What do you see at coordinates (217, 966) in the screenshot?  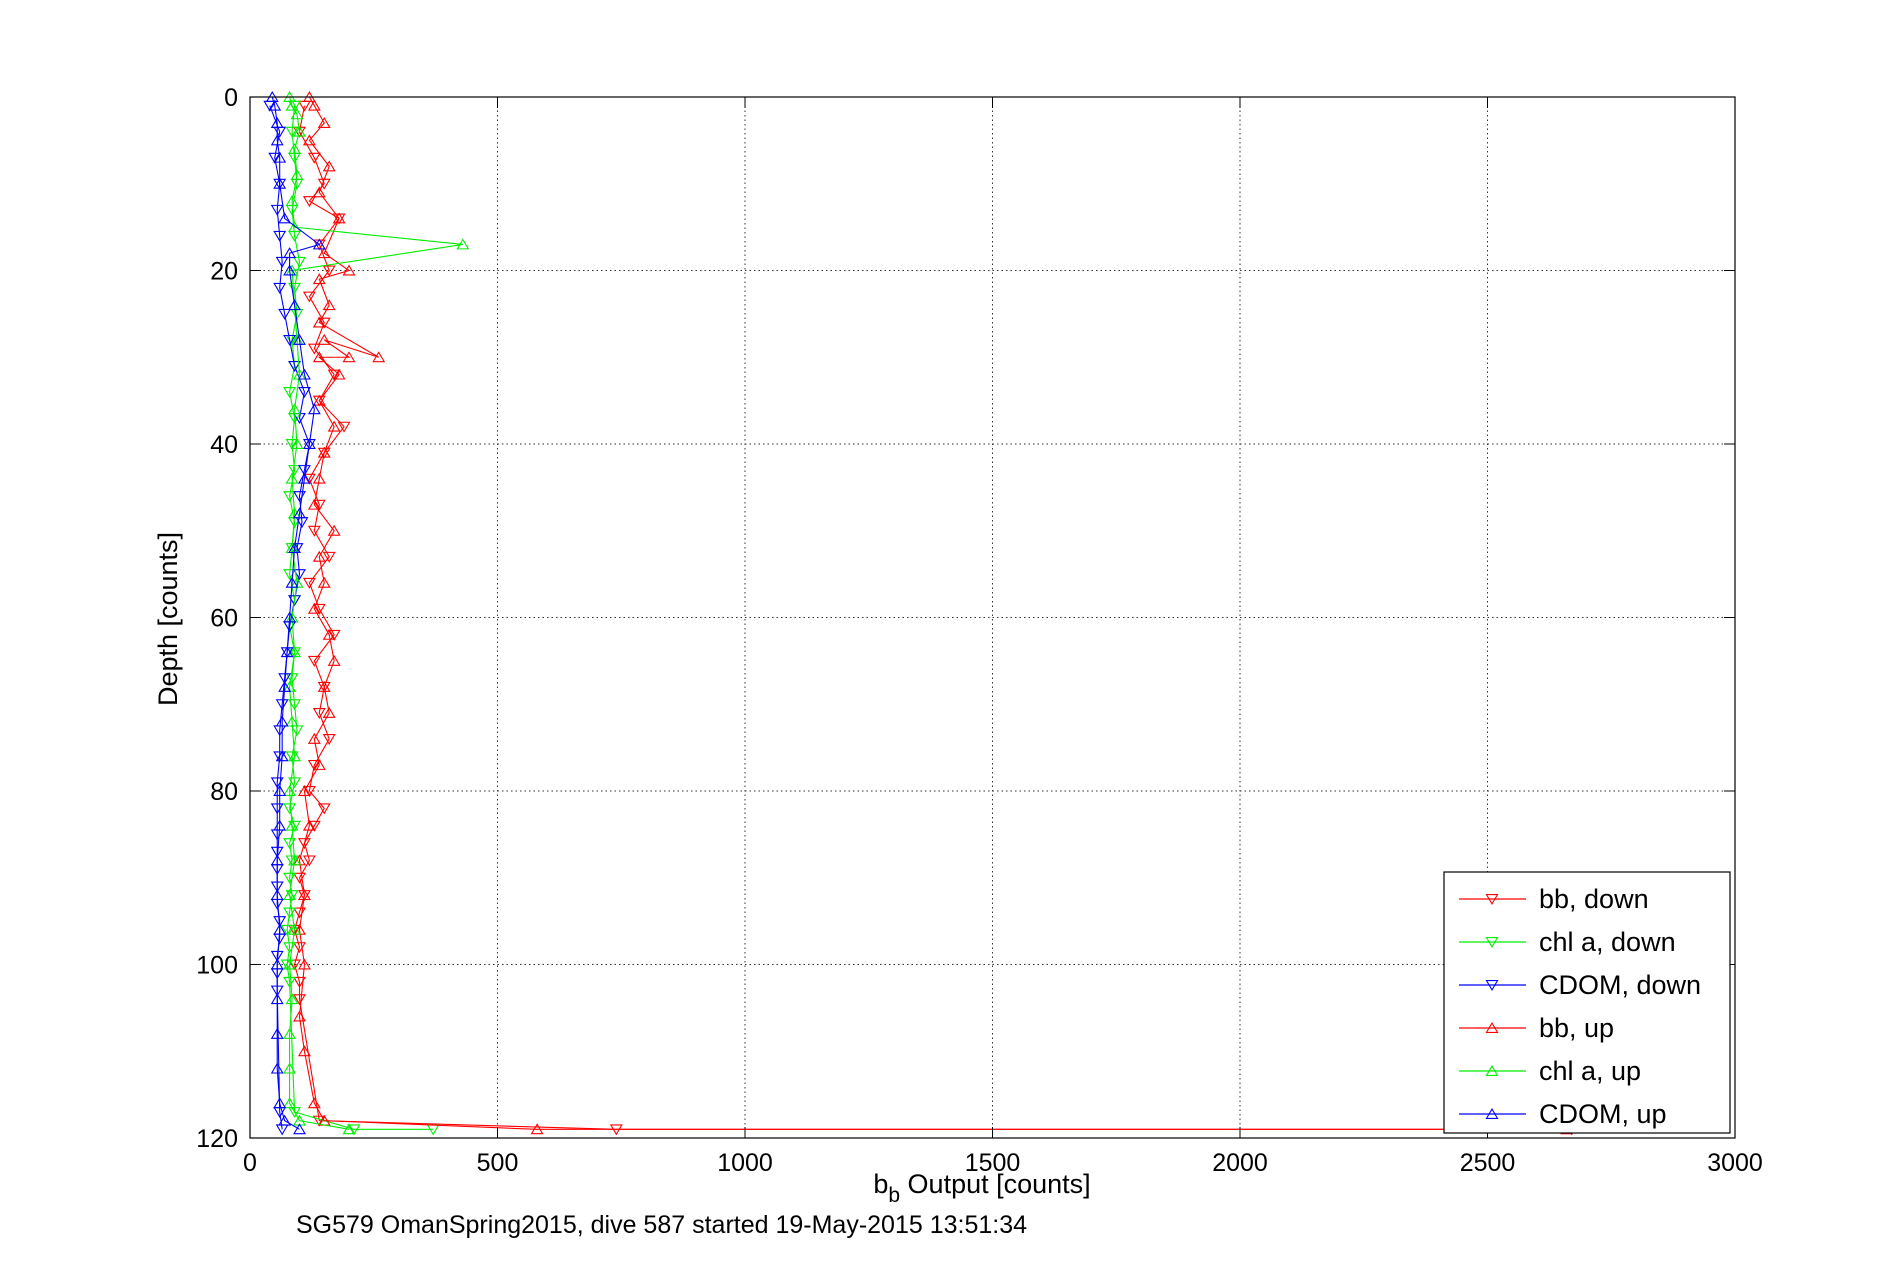 I see `y-tick-label: 100` at bounding box center [217, 966].